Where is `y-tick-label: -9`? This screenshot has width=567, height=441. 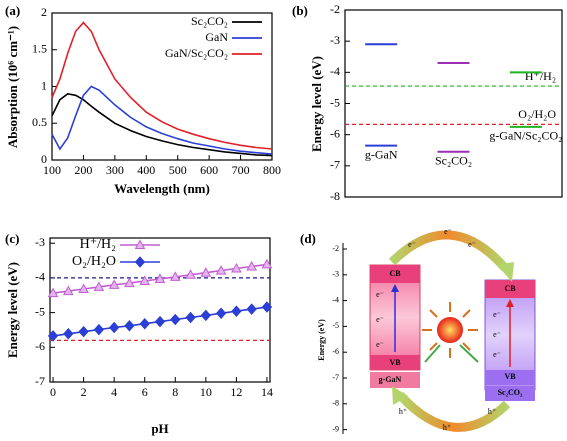
y-tick-label: -9 is located at coordinates (335, 428).